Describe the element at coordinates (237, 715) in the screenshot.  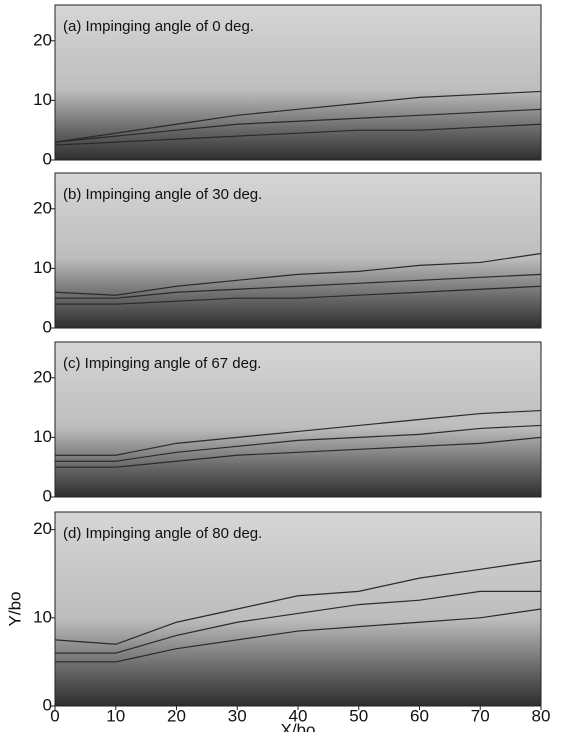
I see `x-tick-label: 30` at that location.